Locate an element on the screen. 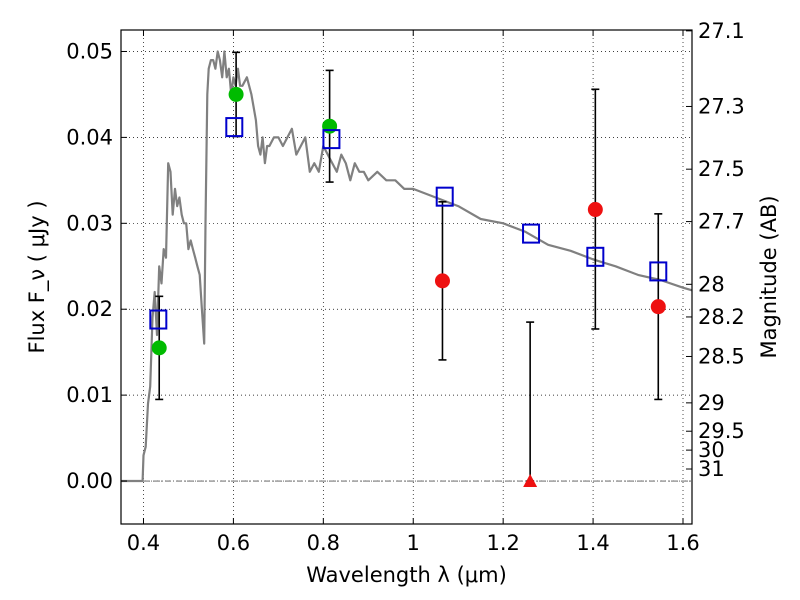 This screenshot has width=800, height=600. x-tick-label: 1.6 is located at coordinates (682, 543).